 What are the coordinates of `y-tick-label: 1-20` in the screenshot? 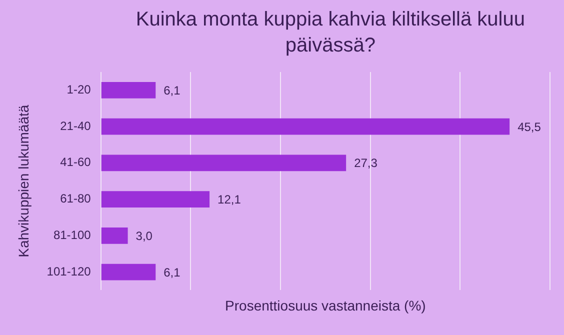 It's located at (79, 89).